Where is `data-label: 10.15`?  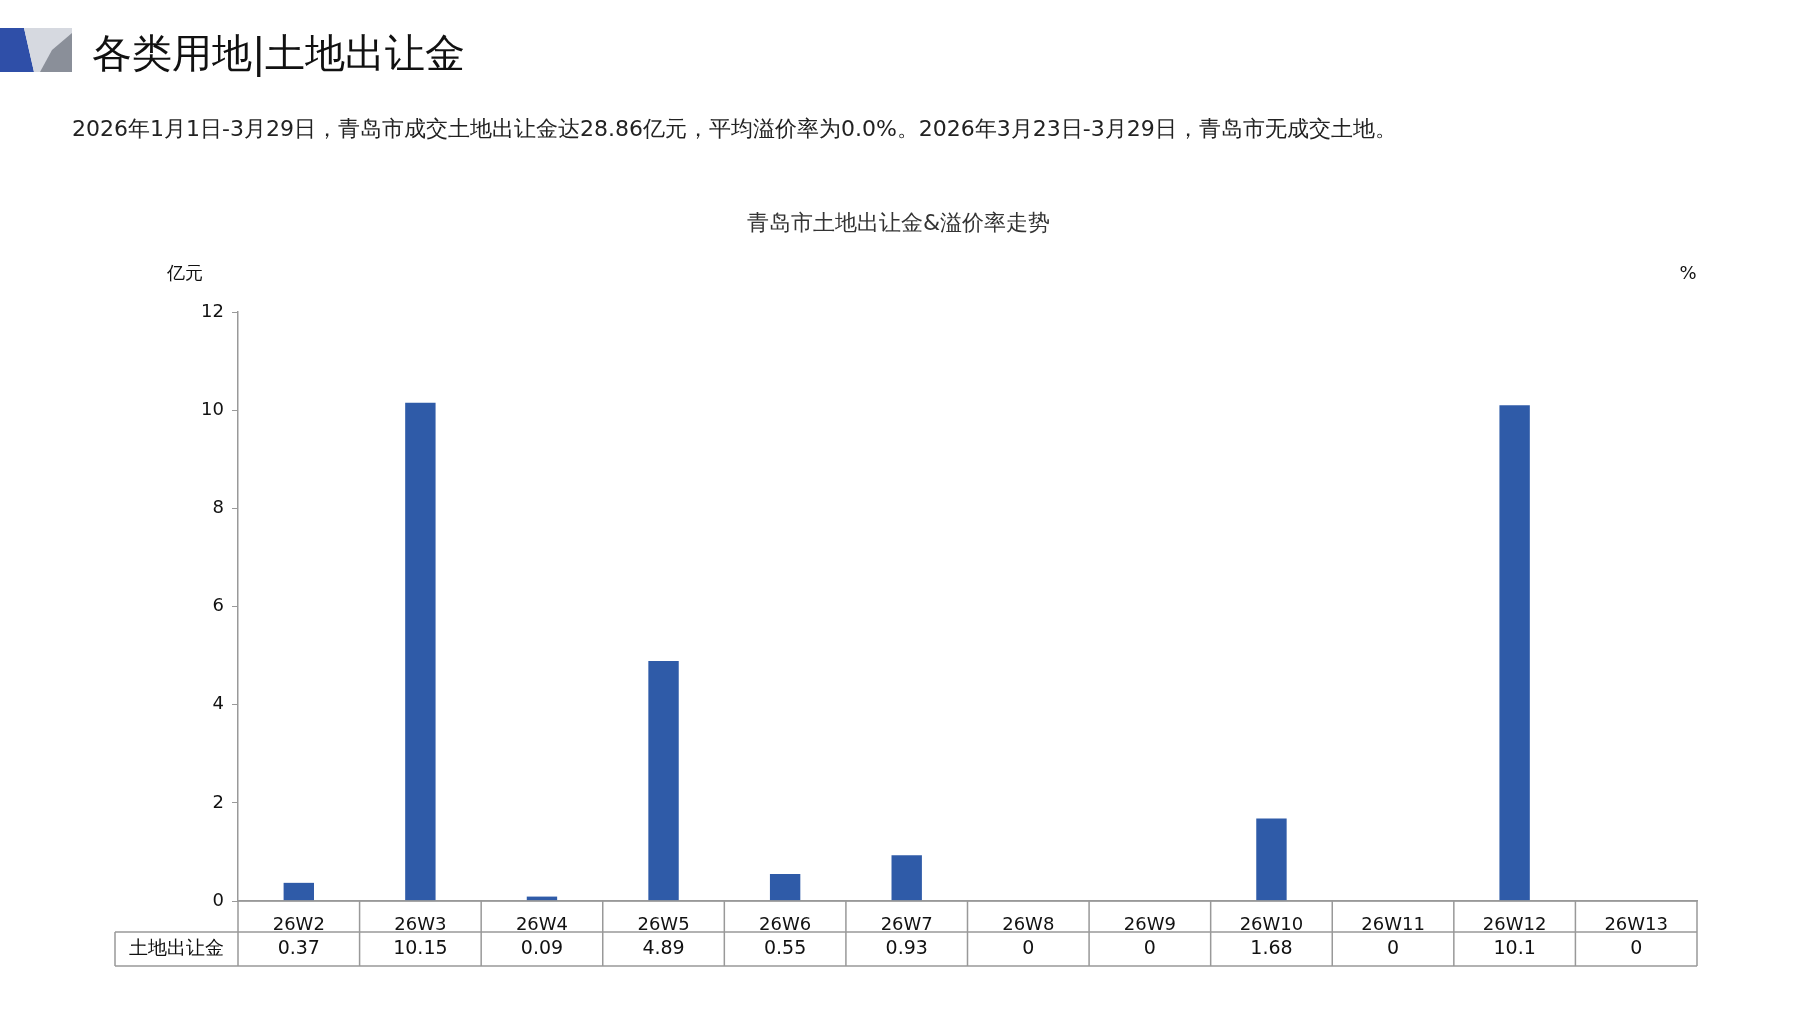
data-label: 10.15 is located at coordinates (420, 946).